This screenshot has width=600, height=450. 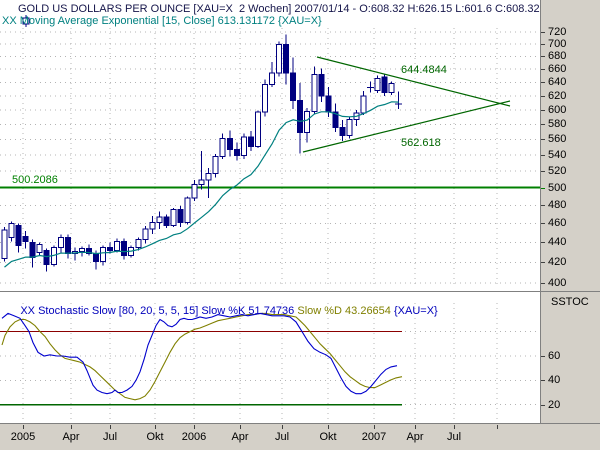 I want to click on panel-separator, so click(x=300, y=291).